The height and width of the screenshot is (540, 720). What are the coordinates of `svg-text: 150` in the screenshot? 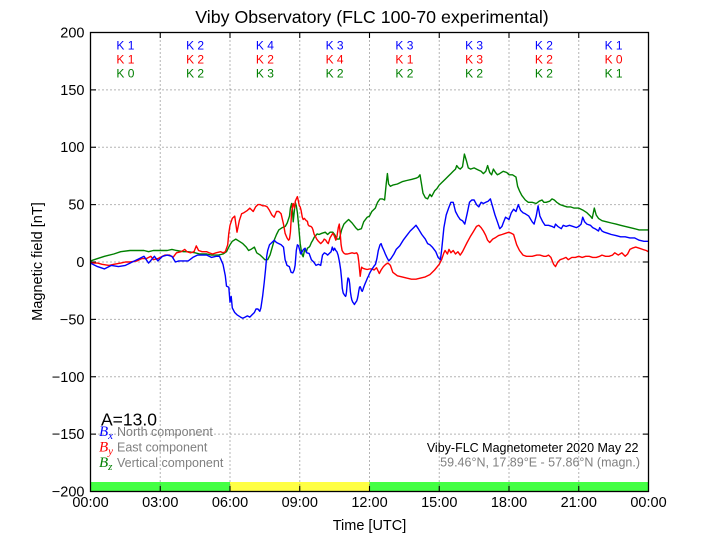 It's located at (72, 91).